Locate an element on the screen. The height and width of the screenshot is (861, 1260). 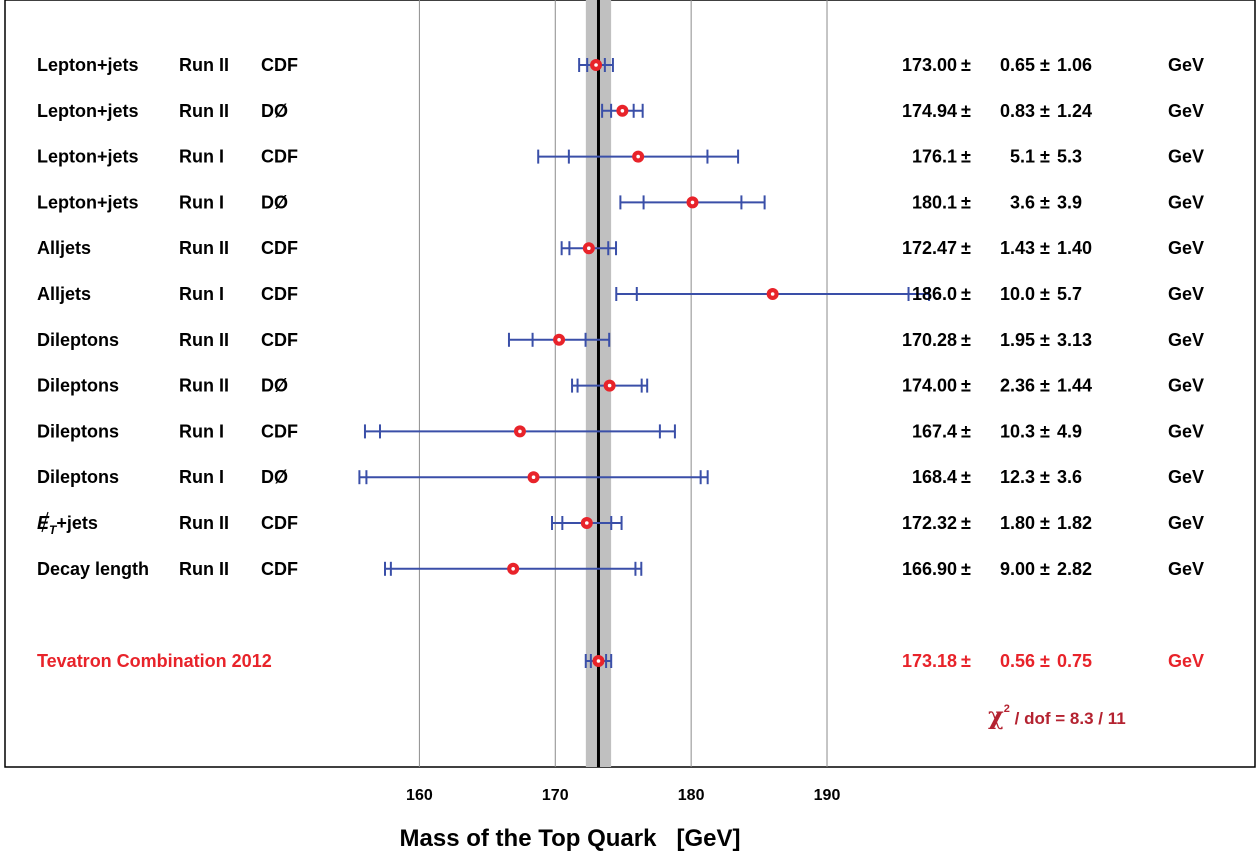
unit-label-1: GeV is located at coordinates (1186, 111).